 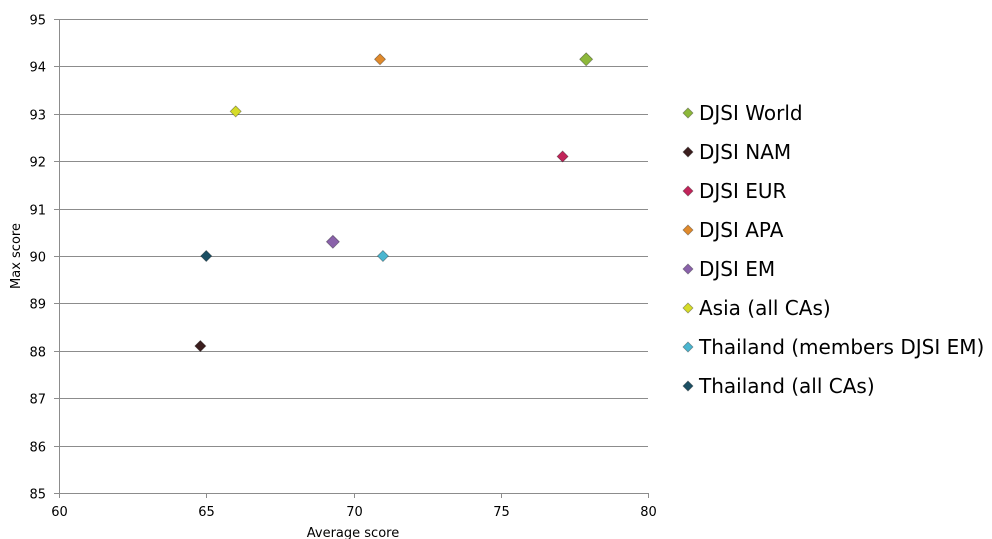 What do you see at coordinates (737, 269) in the screenshot?
I see `legend-label: DJSI EM` at bounding box center [737, 269].